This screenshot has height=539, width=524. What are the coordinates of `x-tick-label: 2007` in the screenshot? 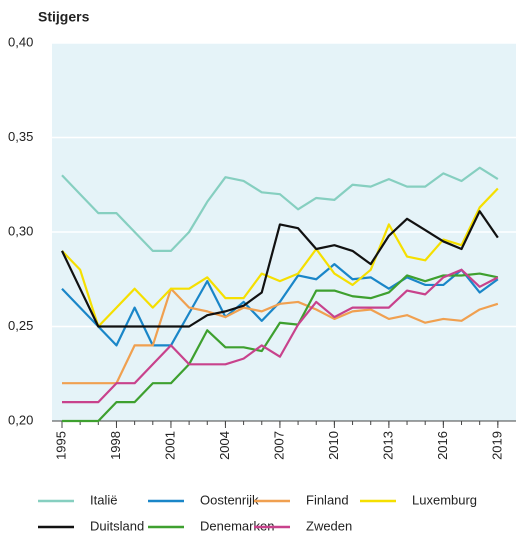 It's located at (278, 445).